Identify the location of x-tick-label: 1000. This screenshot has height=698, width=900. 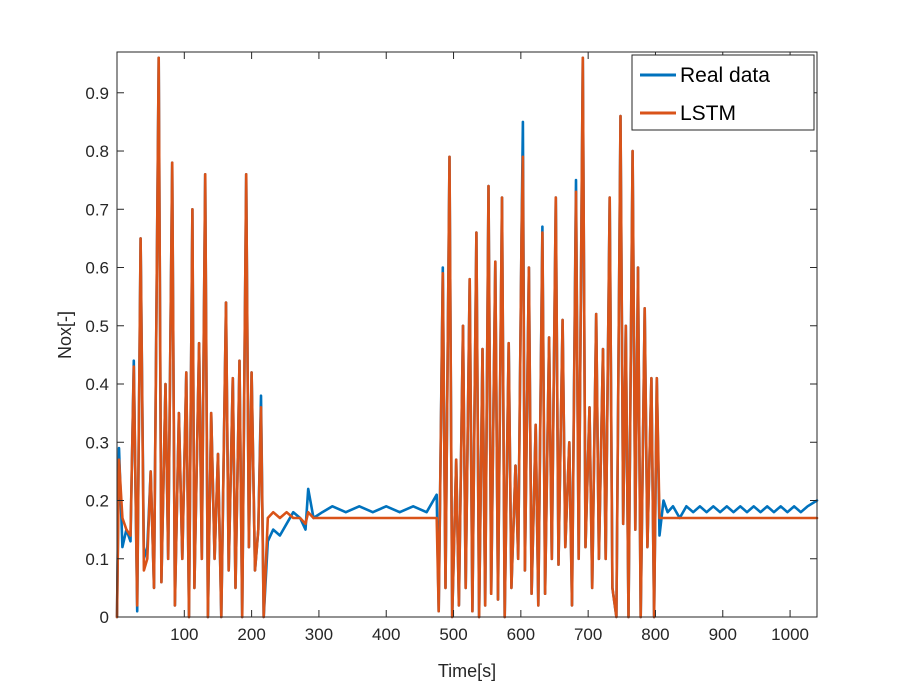
(790, 634).